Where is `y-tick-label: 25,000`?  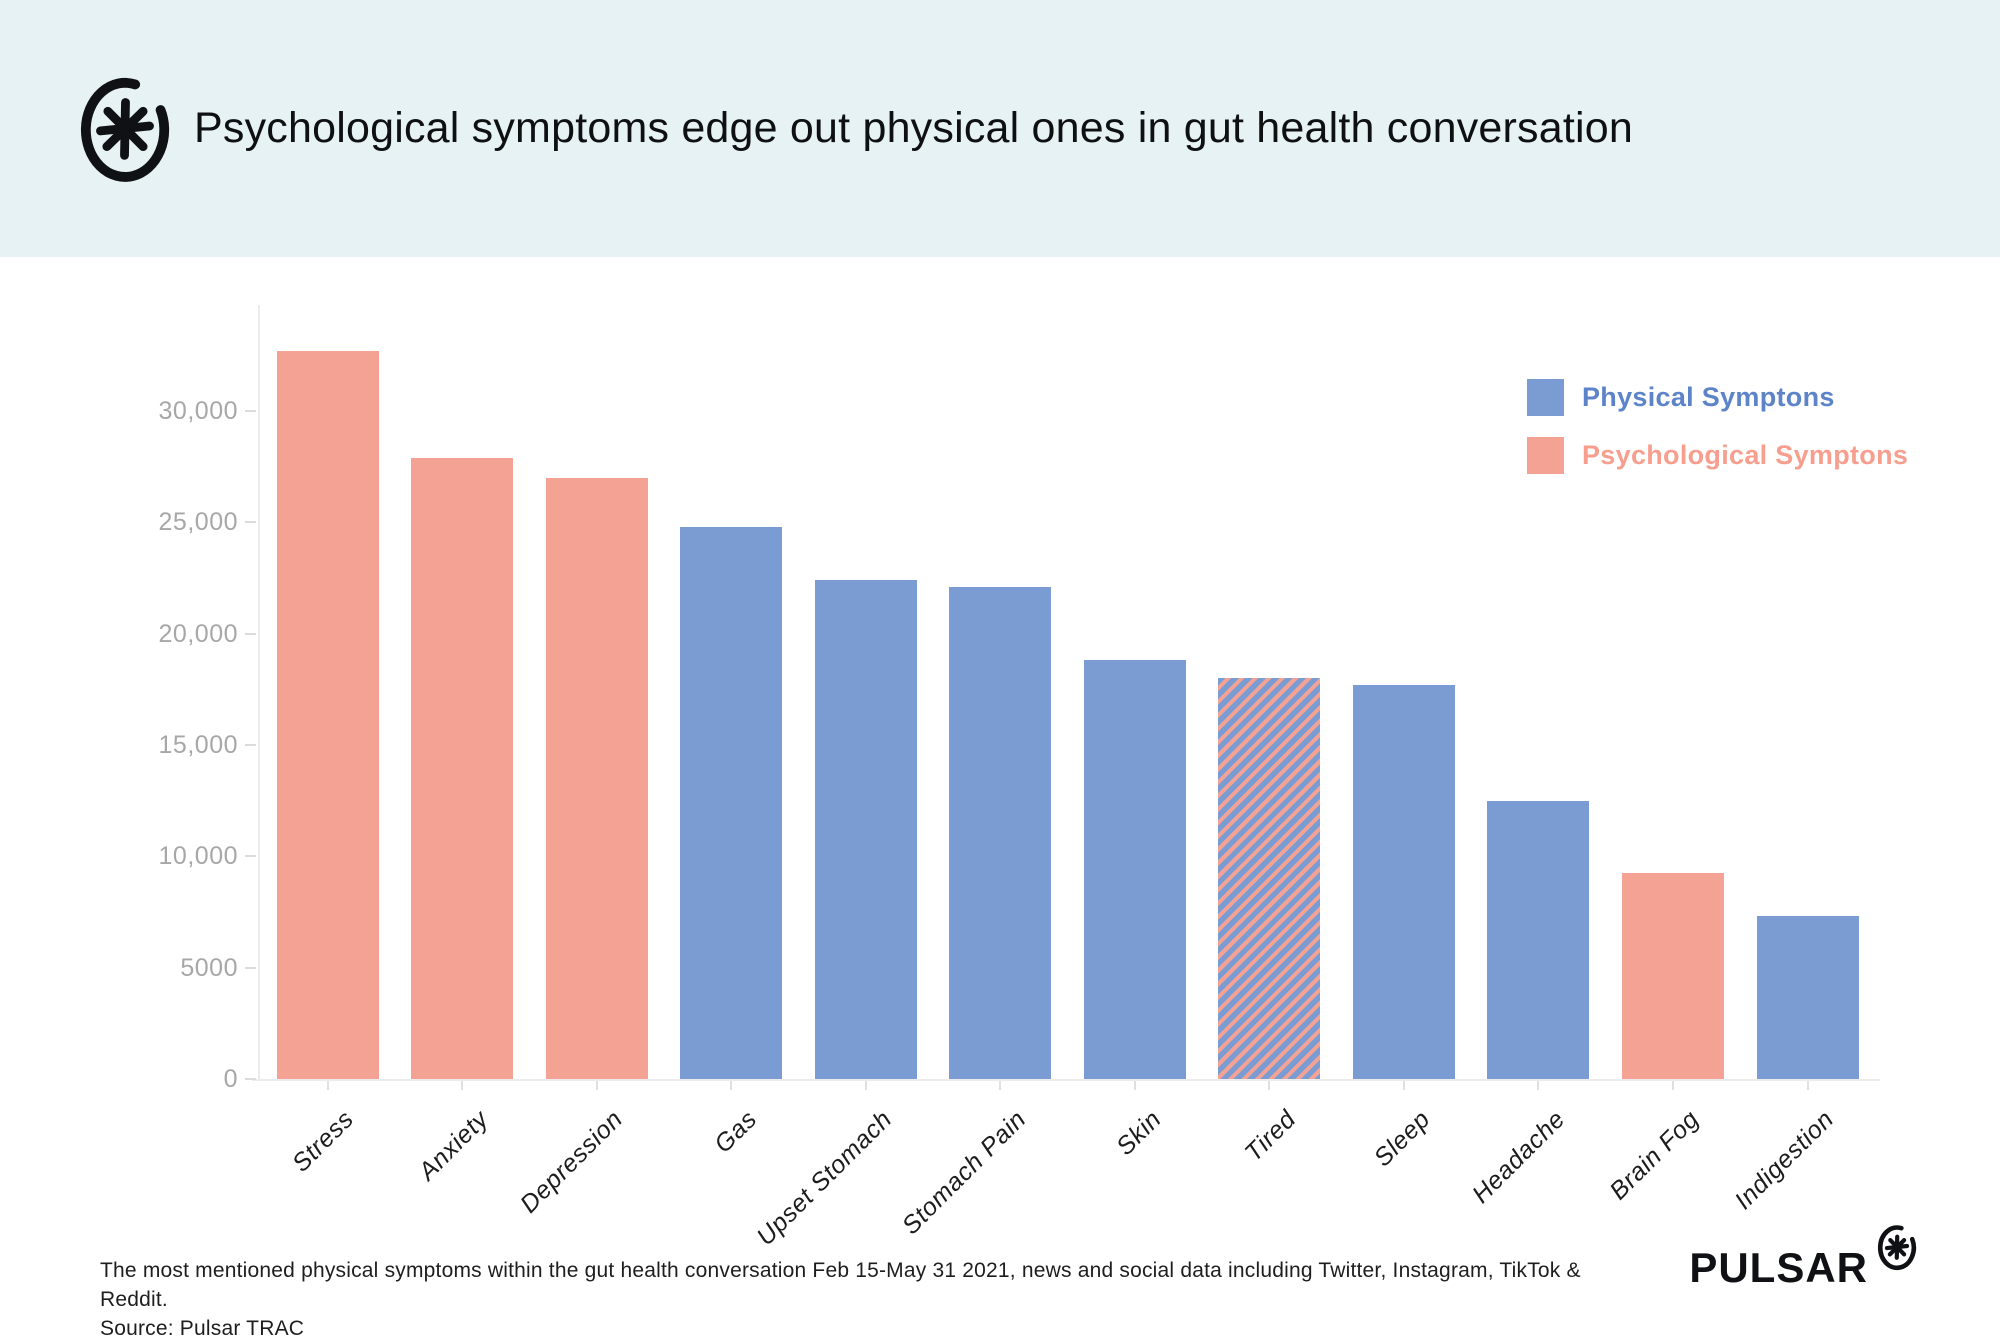 y-tick-label: 25,000 is located at coordinates (198, 522).